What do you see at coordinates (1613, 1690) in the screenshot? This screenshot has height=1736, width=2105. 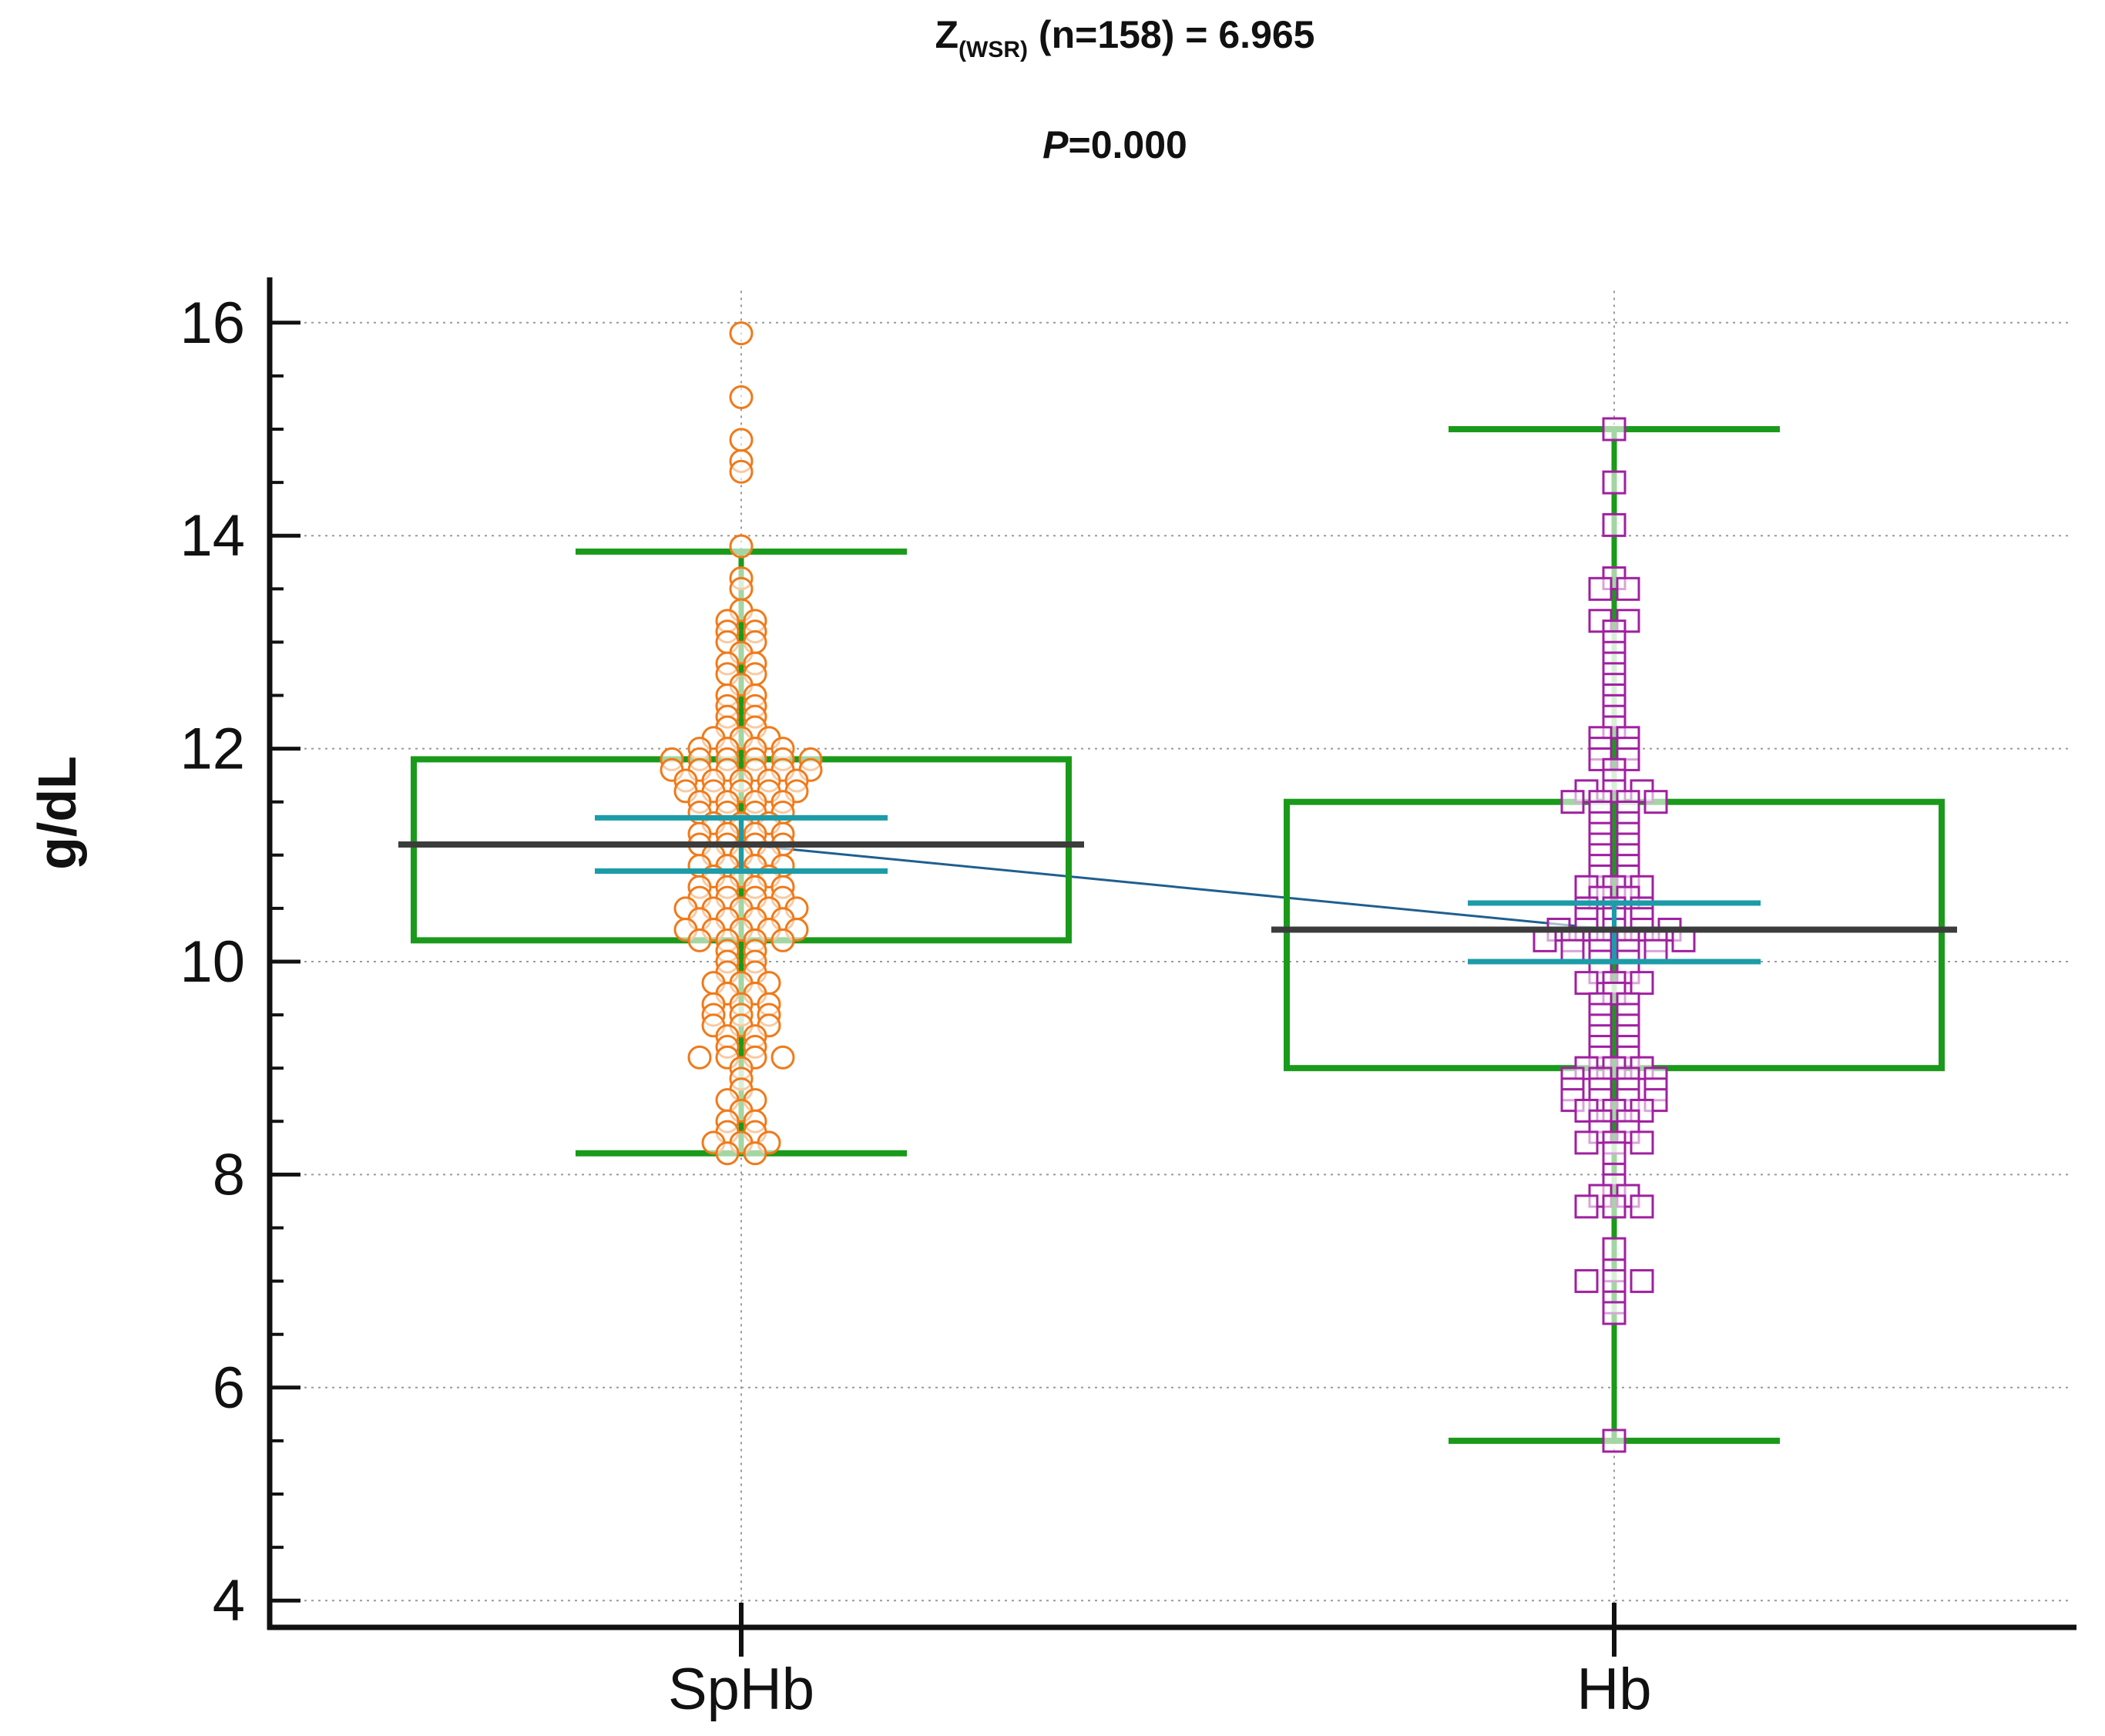 I see `x-tick-label-hb: Hb` at bounding box center [1613, 1690].